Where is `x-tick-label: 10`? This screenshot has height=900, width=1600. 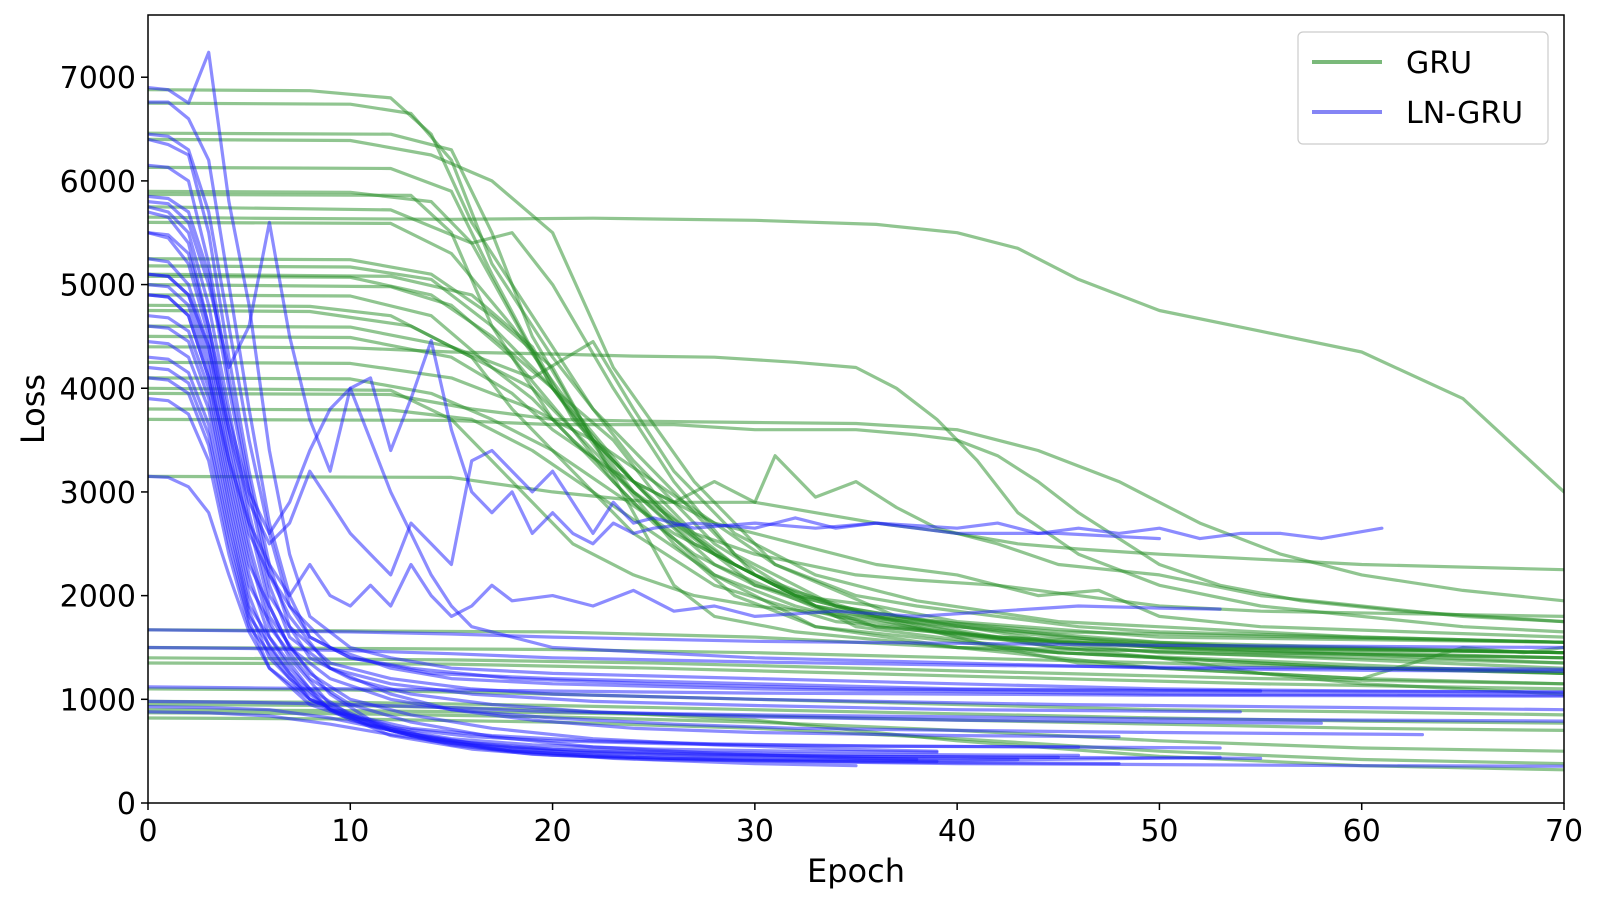
x-tick-label: 10 is located at coordinates (350, 831).